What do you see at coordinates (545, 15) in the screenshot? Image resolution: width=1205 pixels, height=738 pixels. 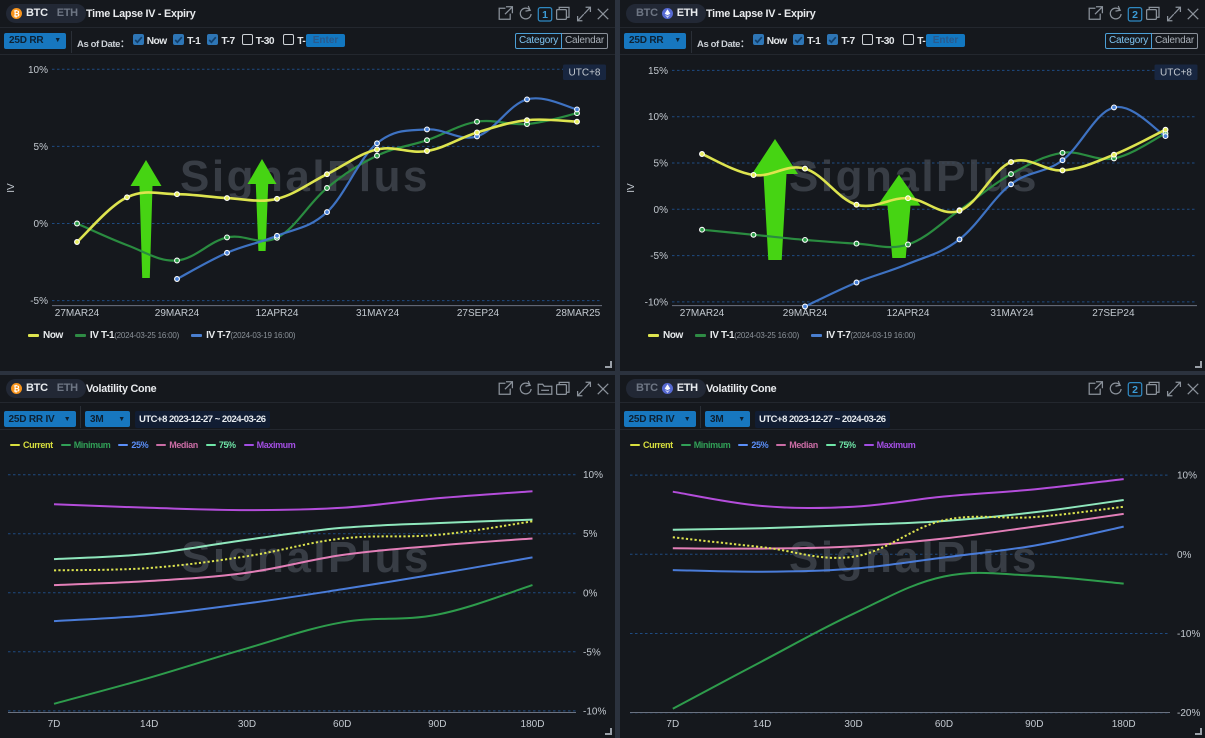 I see `svg-text: 1` at bounding box center [545, 15].